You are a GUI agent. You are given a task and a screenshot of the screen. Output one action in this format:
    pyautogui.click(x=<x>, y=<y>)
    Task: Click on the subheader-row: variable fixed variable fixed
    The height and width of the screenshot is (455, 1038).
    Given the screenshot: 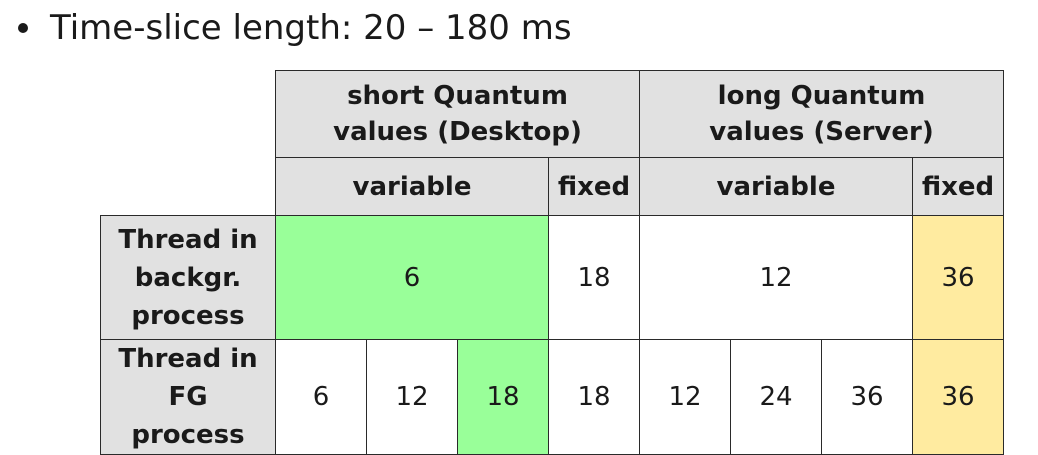 What is the action you would take?
    pyautogui.click(x=552, y=187)
    